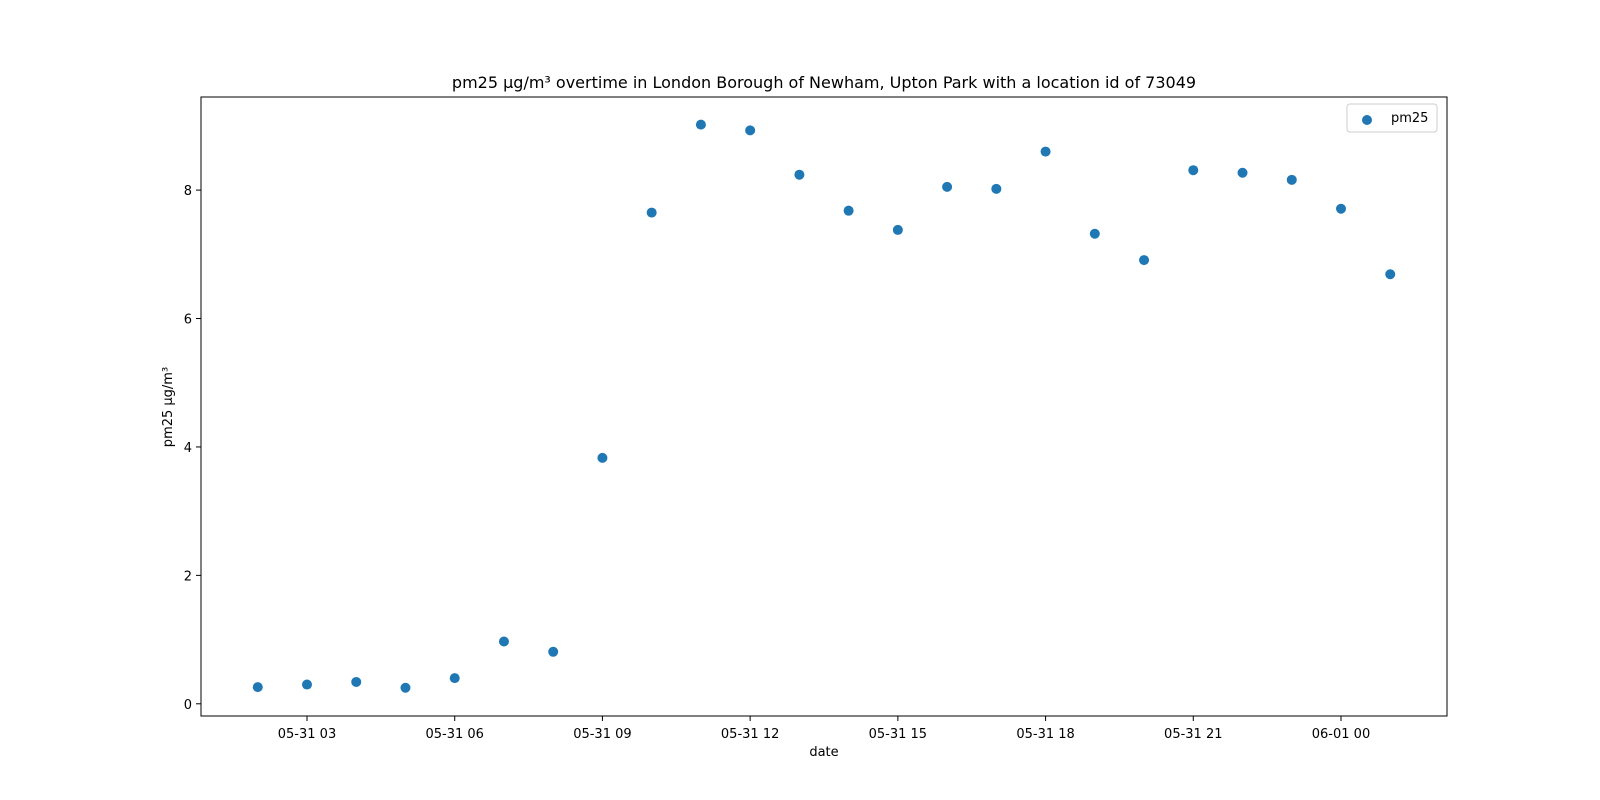 This screenshot has height=800, width=1600. What do you see at coordinates (454, 734) in the screenshot?
I see `x-tick-label: 05-31 06` at bounding box center [454, 734].